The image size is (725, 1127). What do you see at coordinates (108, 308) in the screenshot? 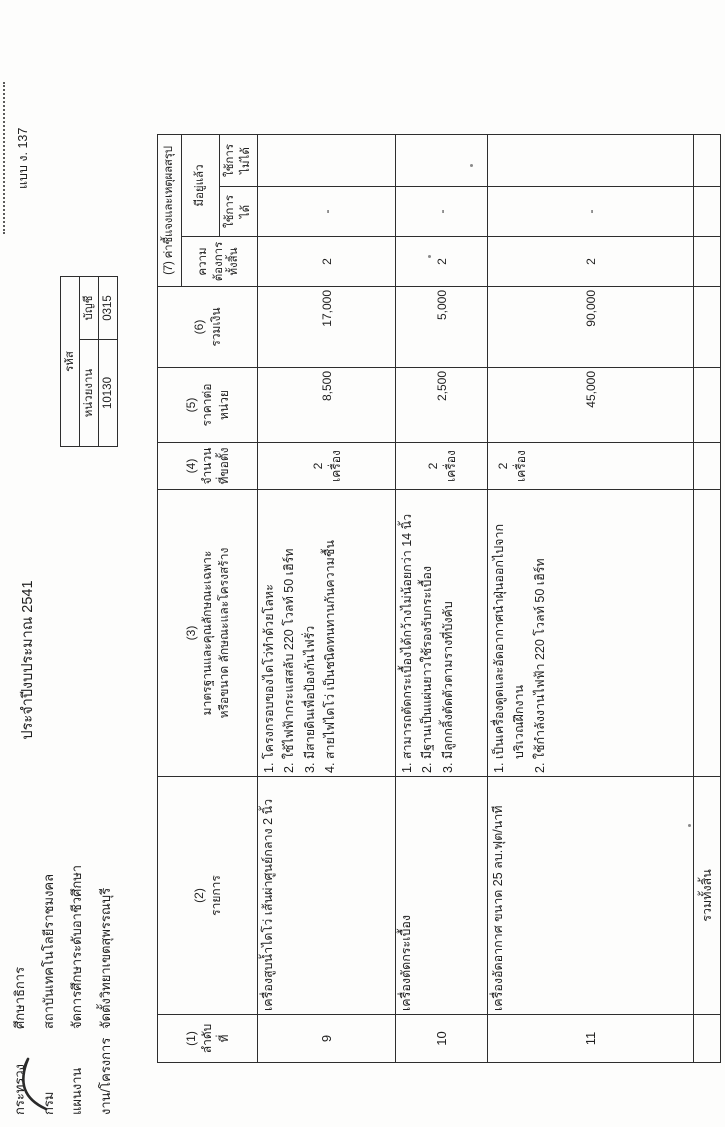
I see `code-box-account-value: 0315` at bounding box center [108, 308].